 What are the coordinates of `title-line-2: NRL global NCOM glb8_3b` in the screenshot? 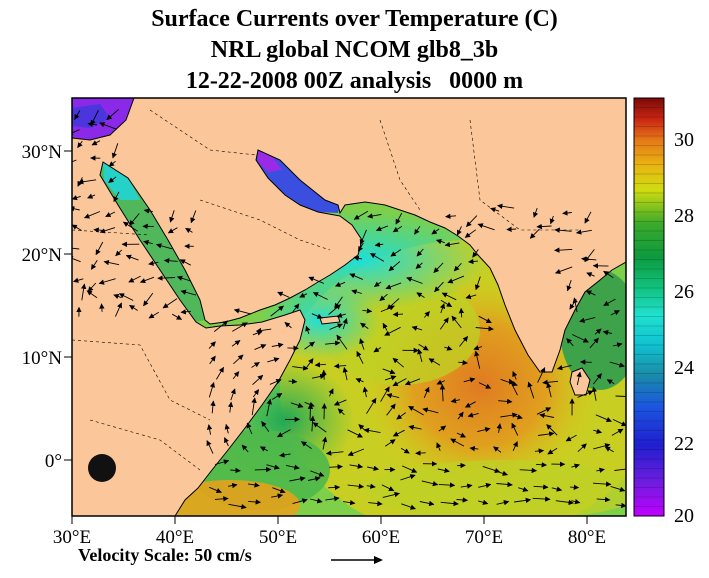 It's located at (354, 50).